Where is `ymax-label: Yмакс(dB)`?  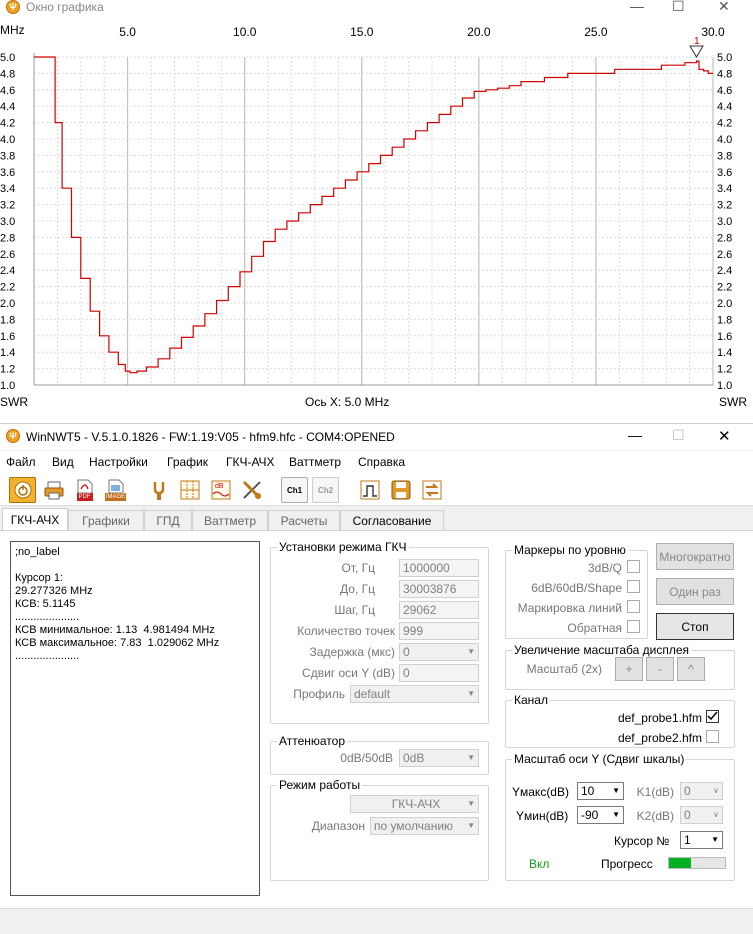 ymax-label: Yмакс(dB) is located at coordinates (540, 792).